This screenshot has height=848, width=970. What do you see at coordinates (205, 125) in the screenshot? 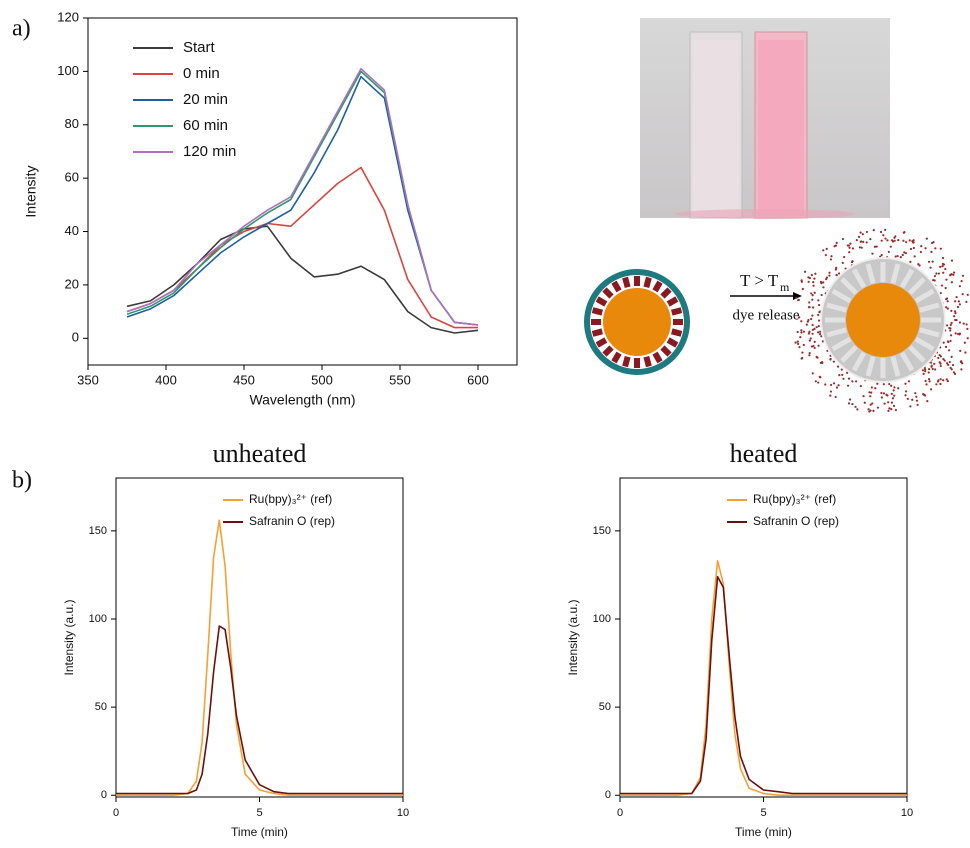
I see `legend-label: 60 min` at bounding box center [205, 125].